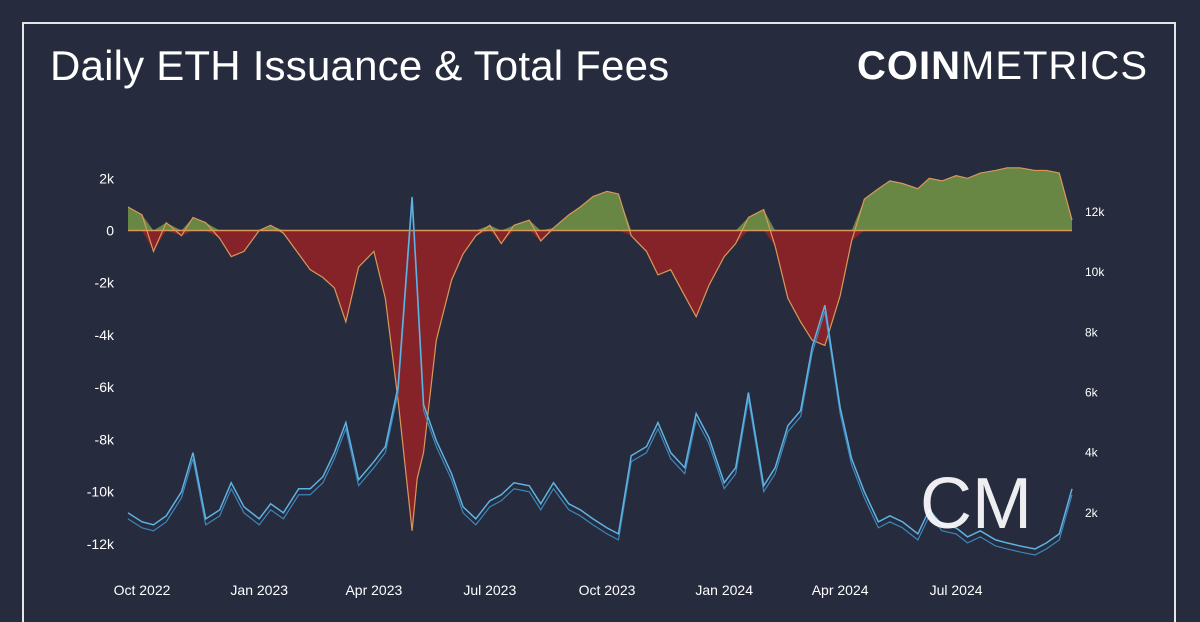 The height and width of the screenshot is (622, 1200). I want to click on coinmetrics-logo: COINMETRICS, so click(1002, 66).